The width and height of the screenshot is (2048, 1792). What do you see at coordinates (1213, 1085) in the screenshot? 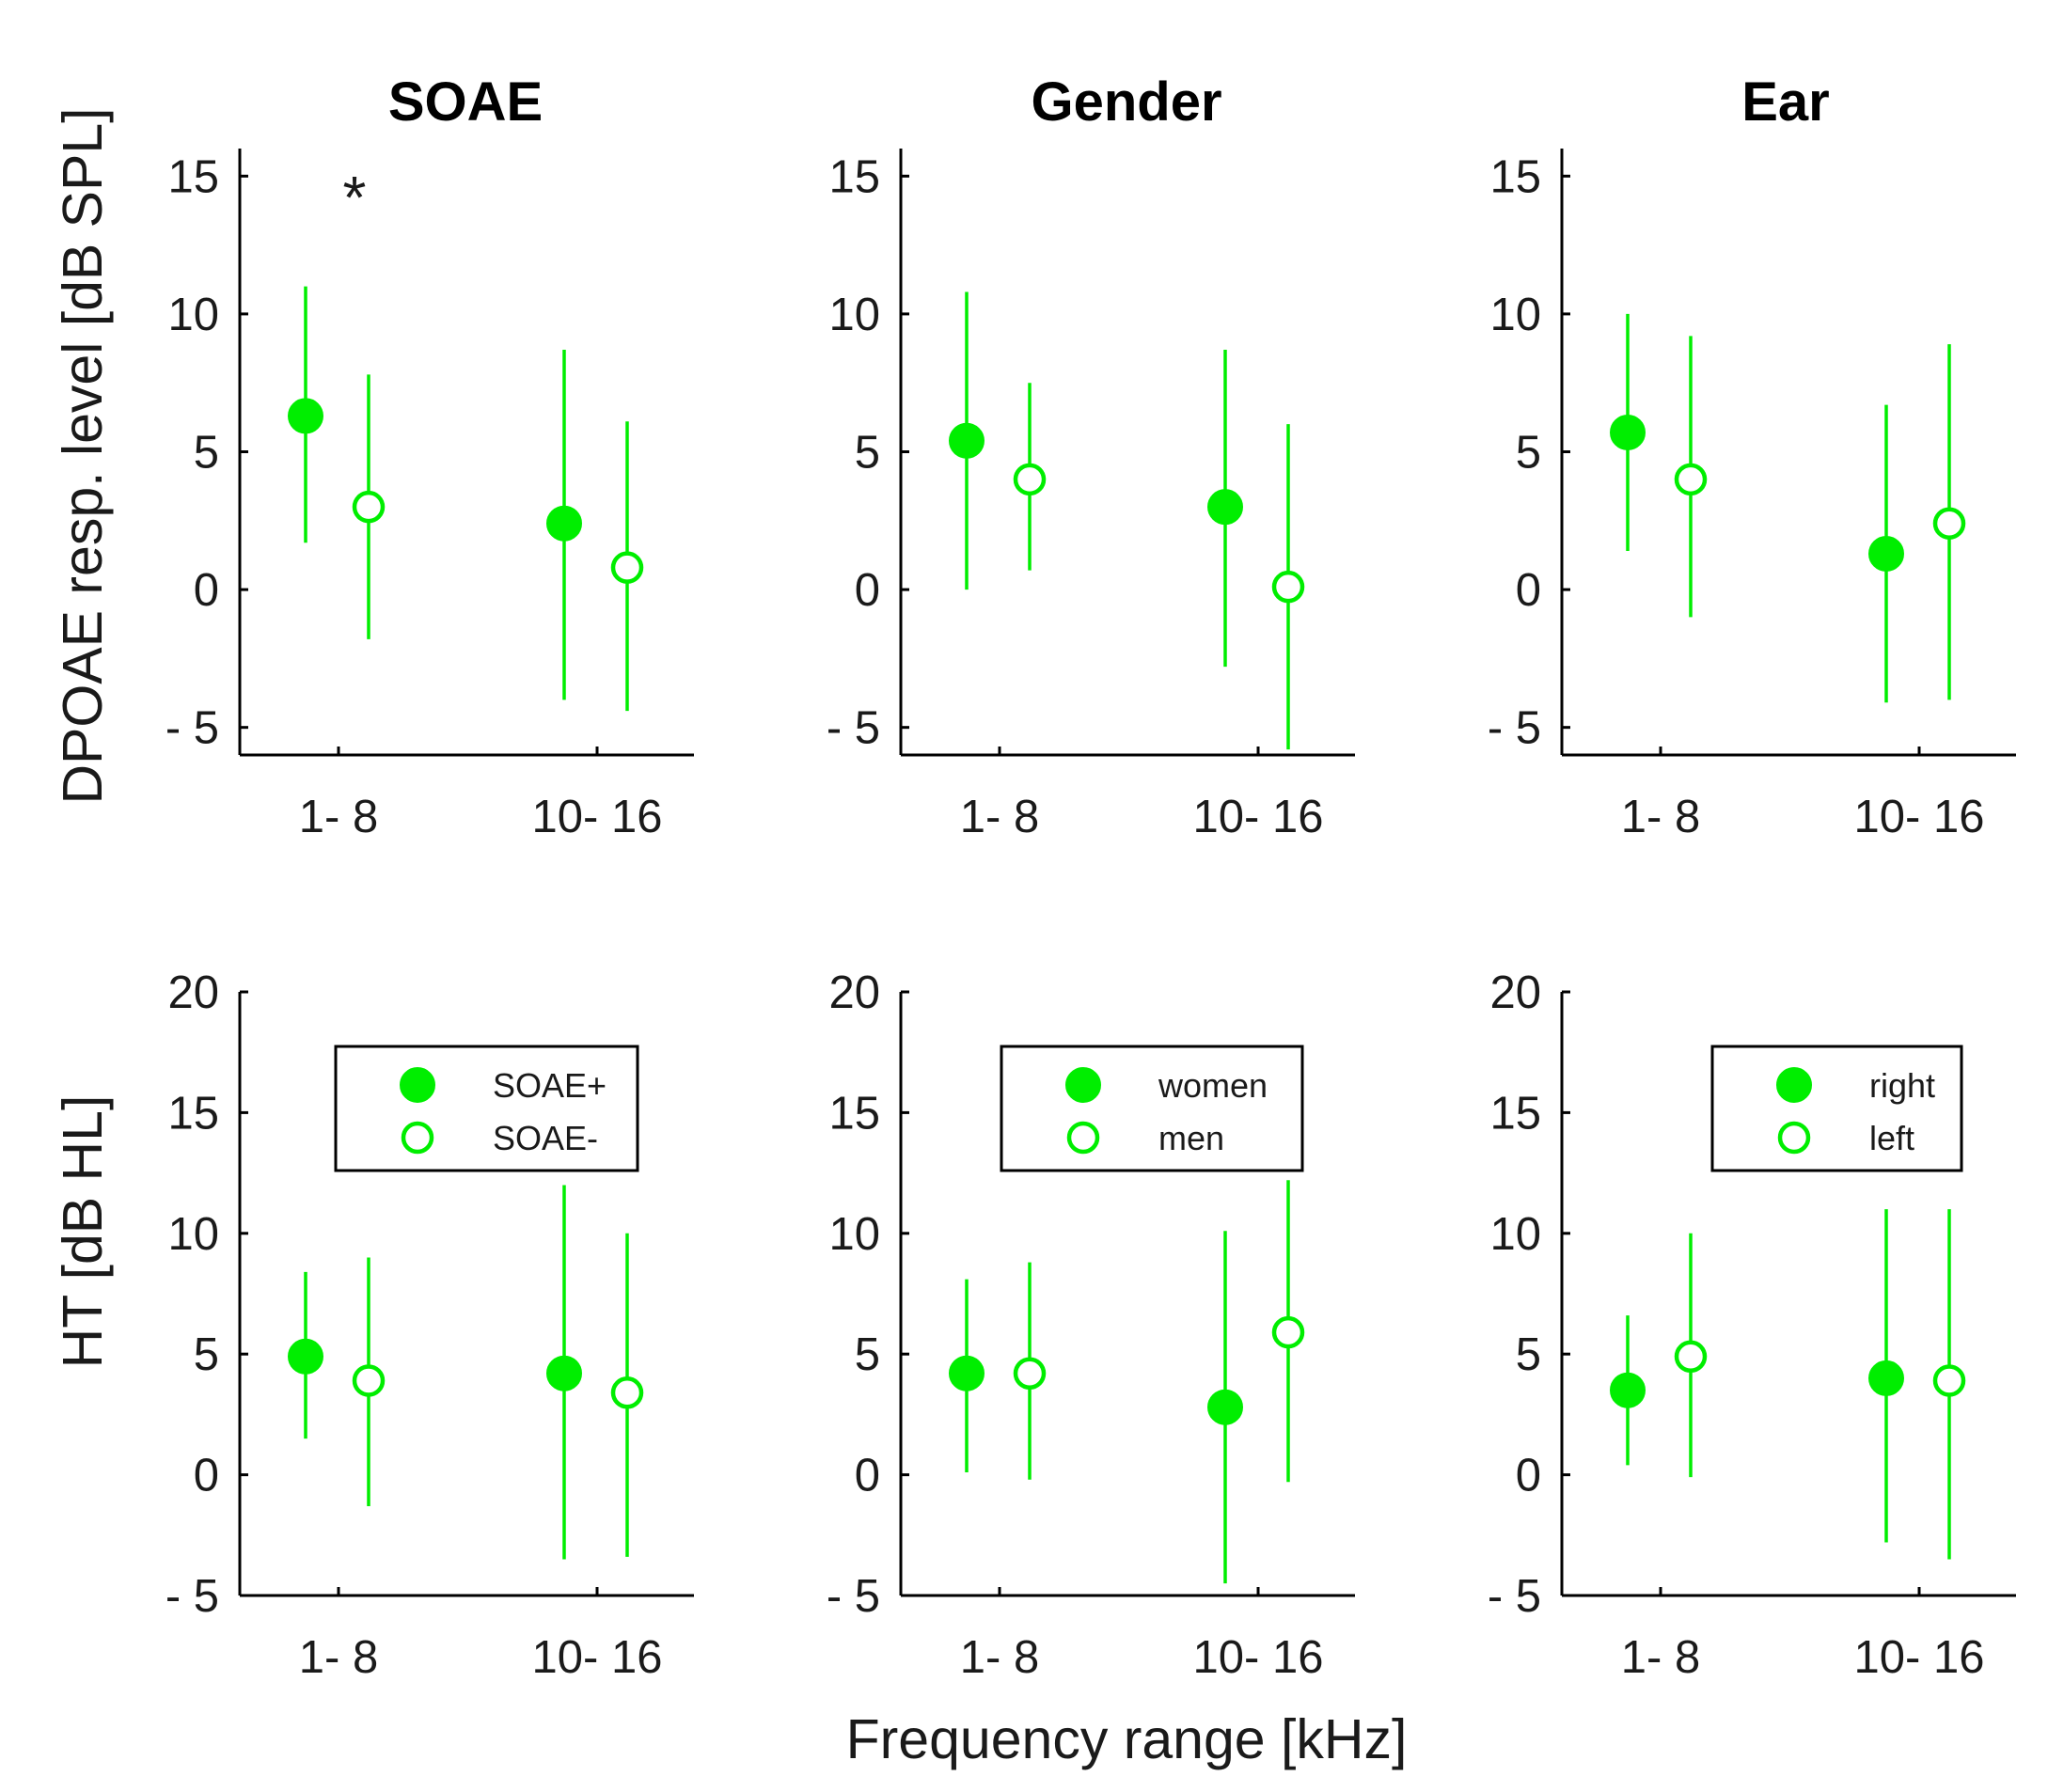
I see `legend-label: women` at bounding box center [1213, 1085].